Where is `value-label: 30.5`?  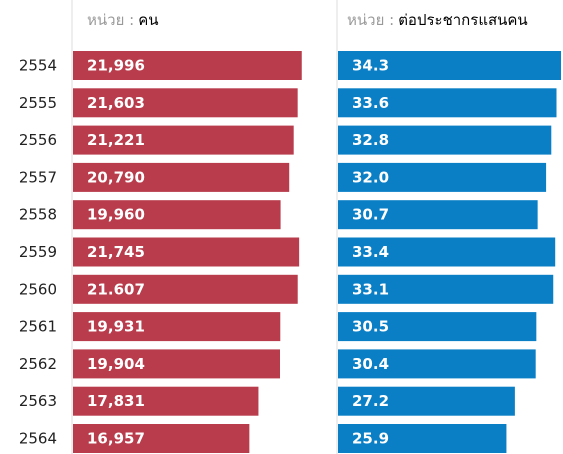 value-label: 30.5 is located at coordinates (370, 327).